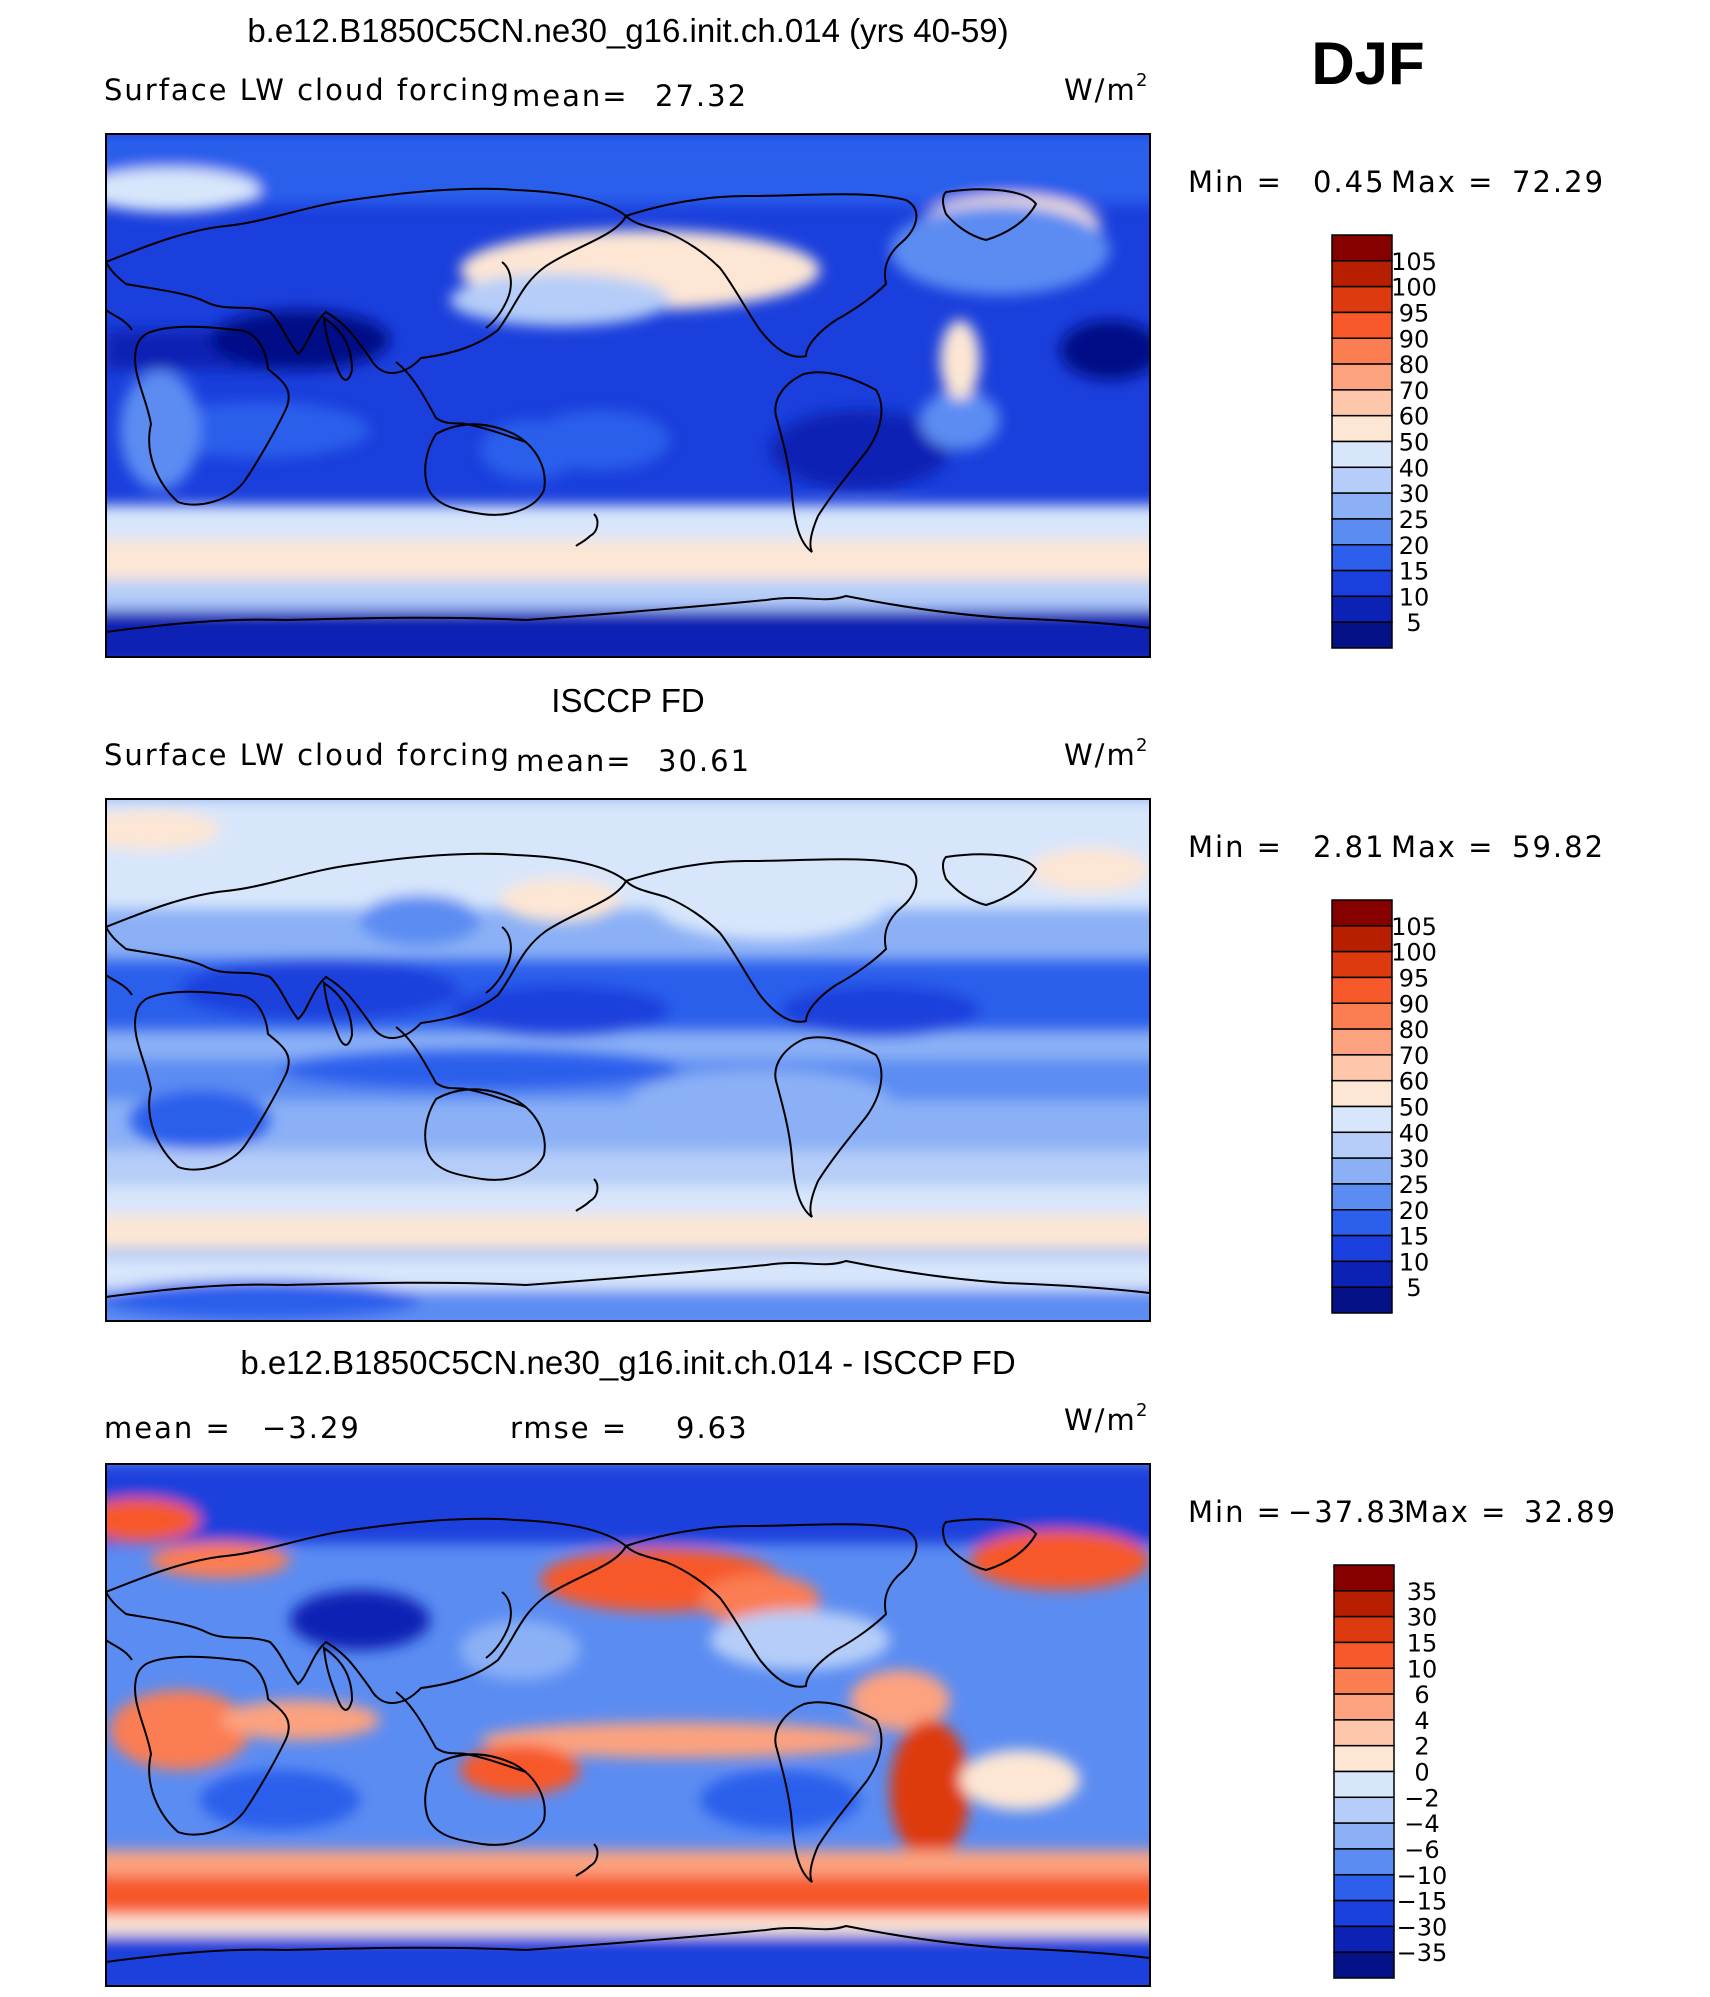  Describe the element at coordinates (1421, 1747) in the screenshot. I see `colorbar-tick-label: 2` at that location.